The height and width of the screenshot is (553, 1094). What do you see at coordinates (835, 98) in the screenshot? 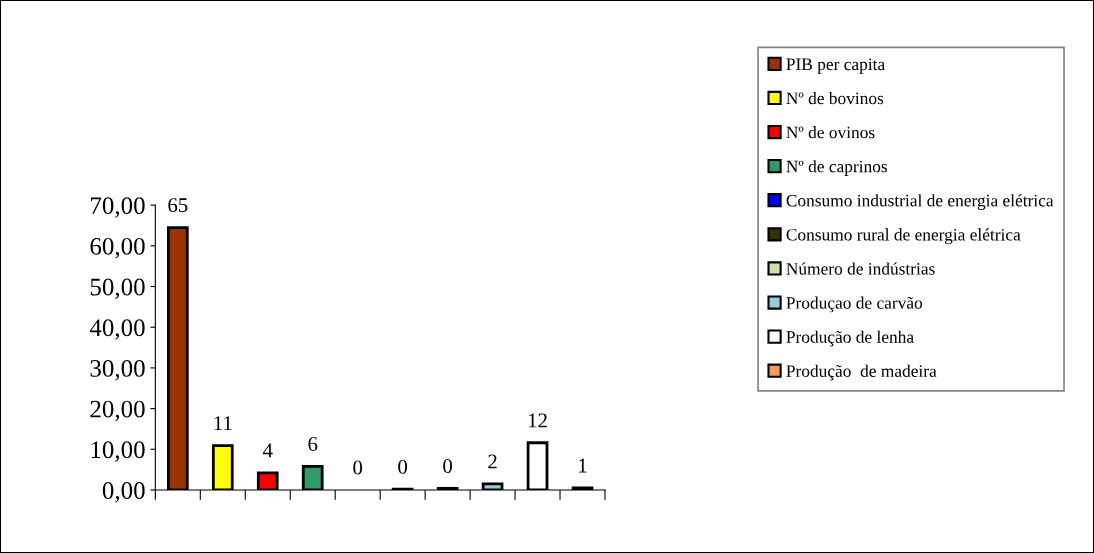
I see `legend-label: Nº de bovinos` at bounding box center [835, 98].